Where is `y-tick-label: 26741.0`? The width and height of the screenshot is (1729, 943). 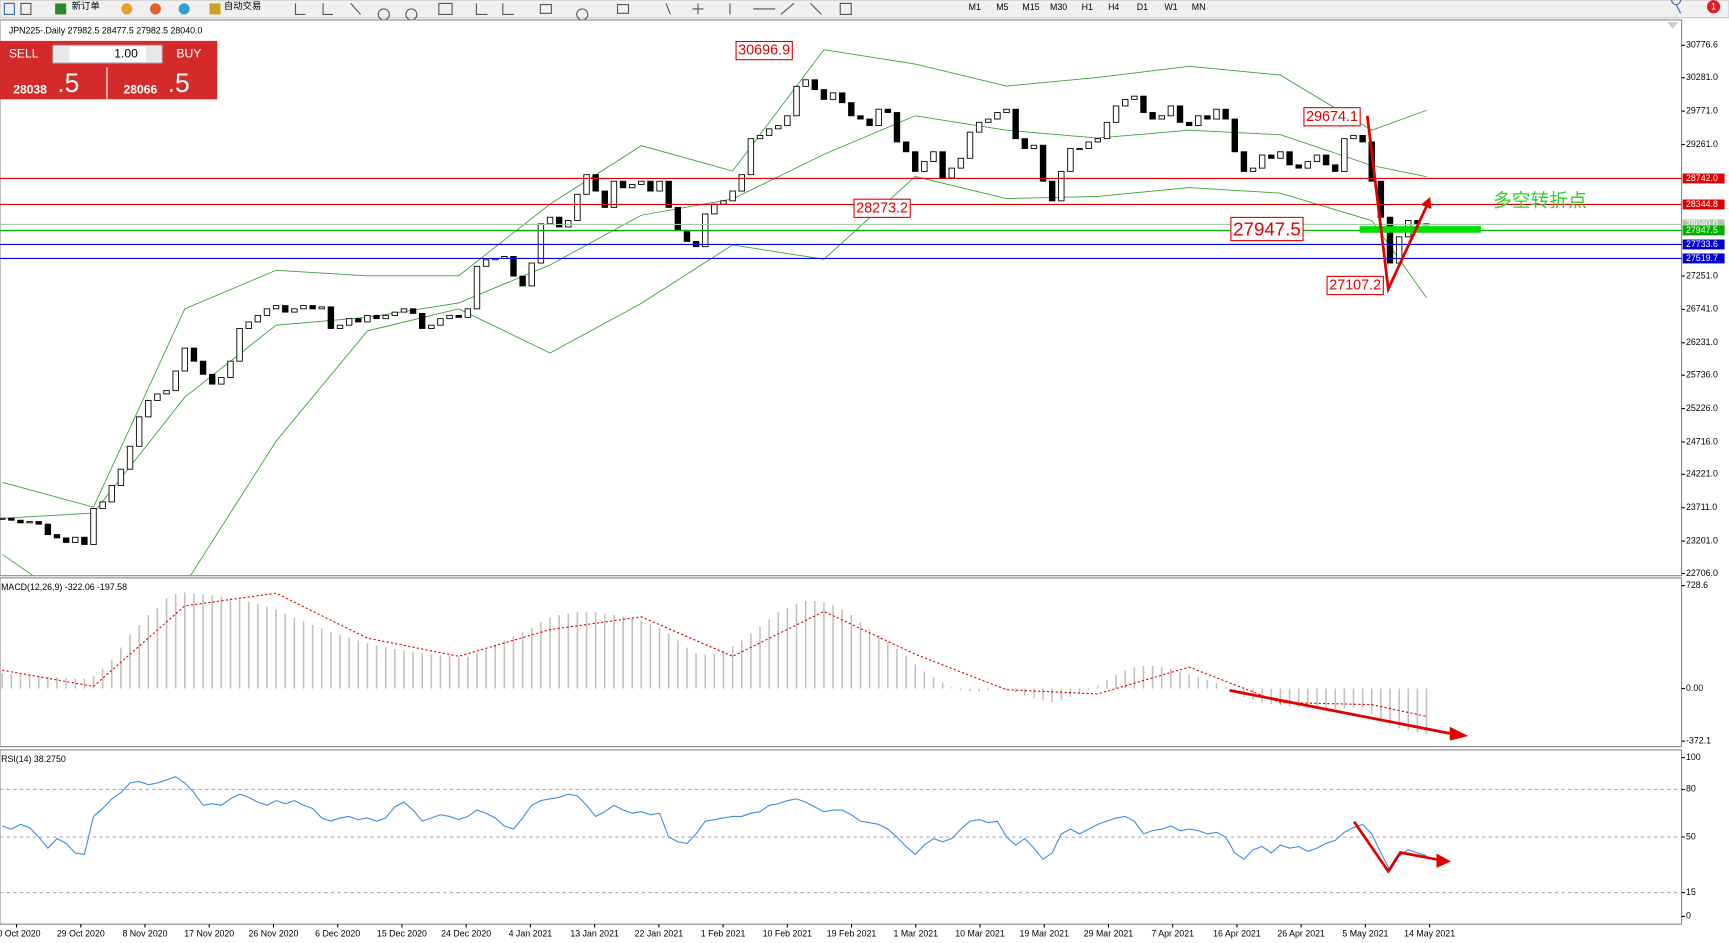 y-tick-label: 26741.0 is located at coordinates (1702, 309).